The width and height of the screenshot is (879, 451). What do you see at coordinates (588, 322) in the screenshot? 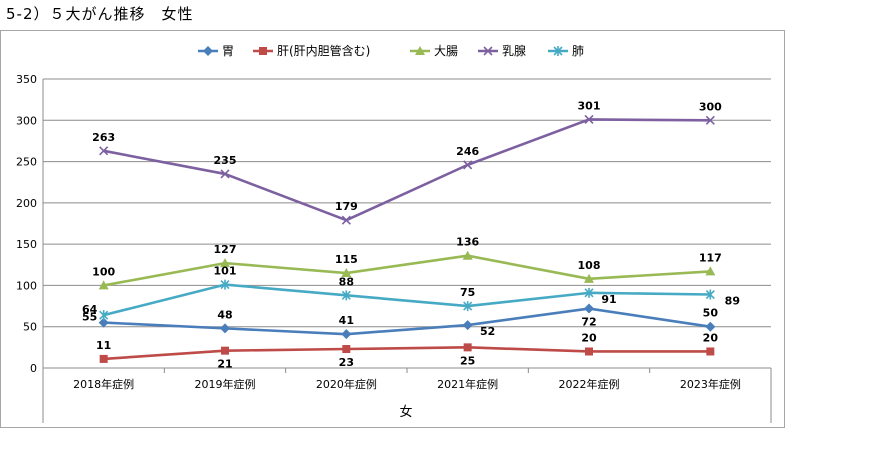
I see `series-1-data-label: 72` at bounding box center [588, 322].